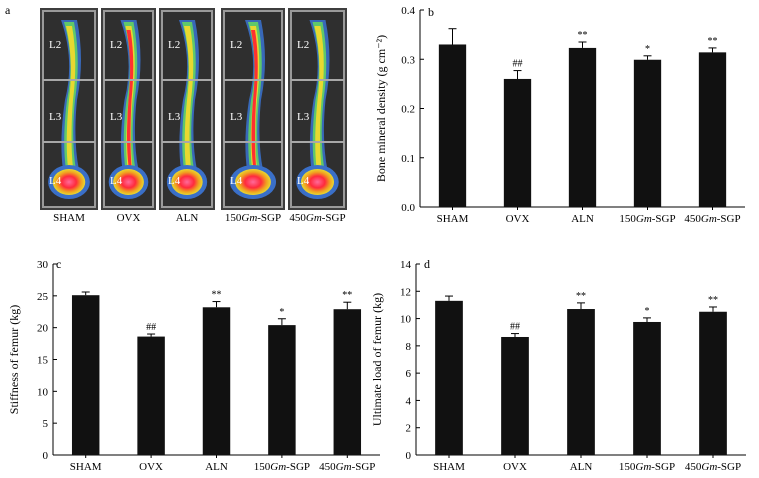 The height and width of the screenshot is (478, 759). Describe the element at coordinates (14, 359) in the screenshot. I see `y-axis-label: Stiffness of femur (kg)` at that location.